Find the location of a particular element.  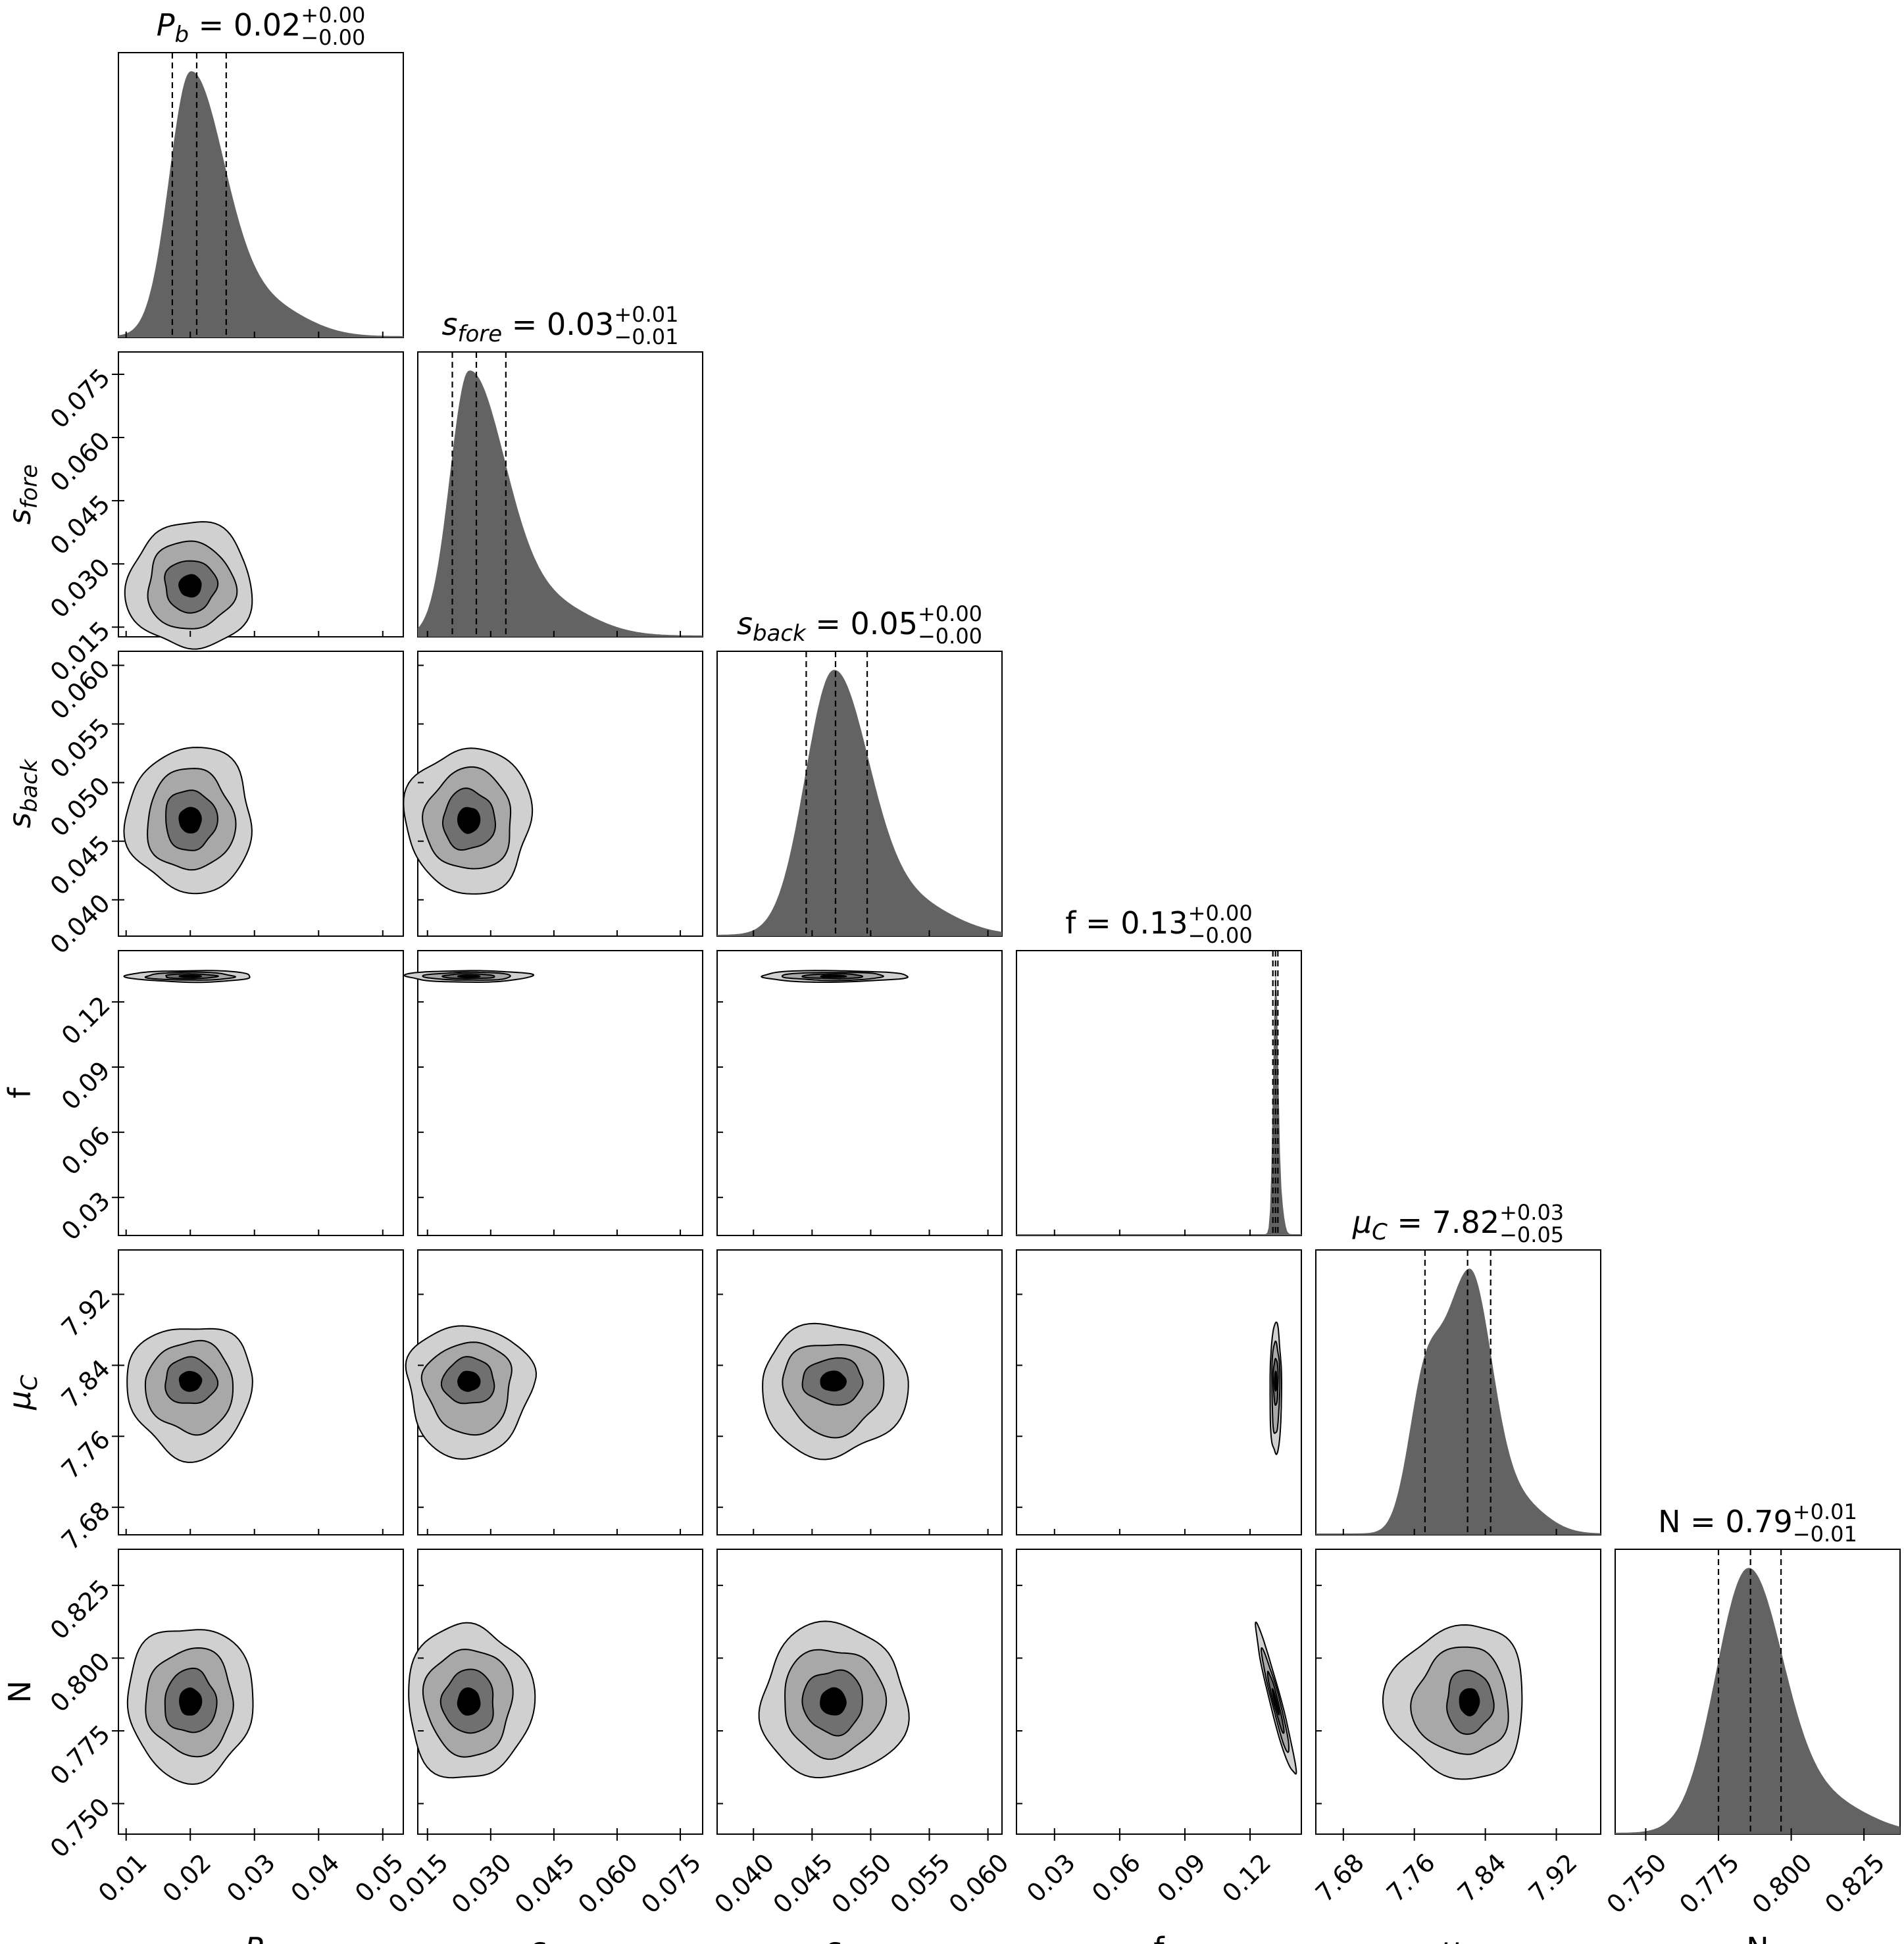

xtick-label-mu_C: 7.92 is located at coordinates (1553, 1878).